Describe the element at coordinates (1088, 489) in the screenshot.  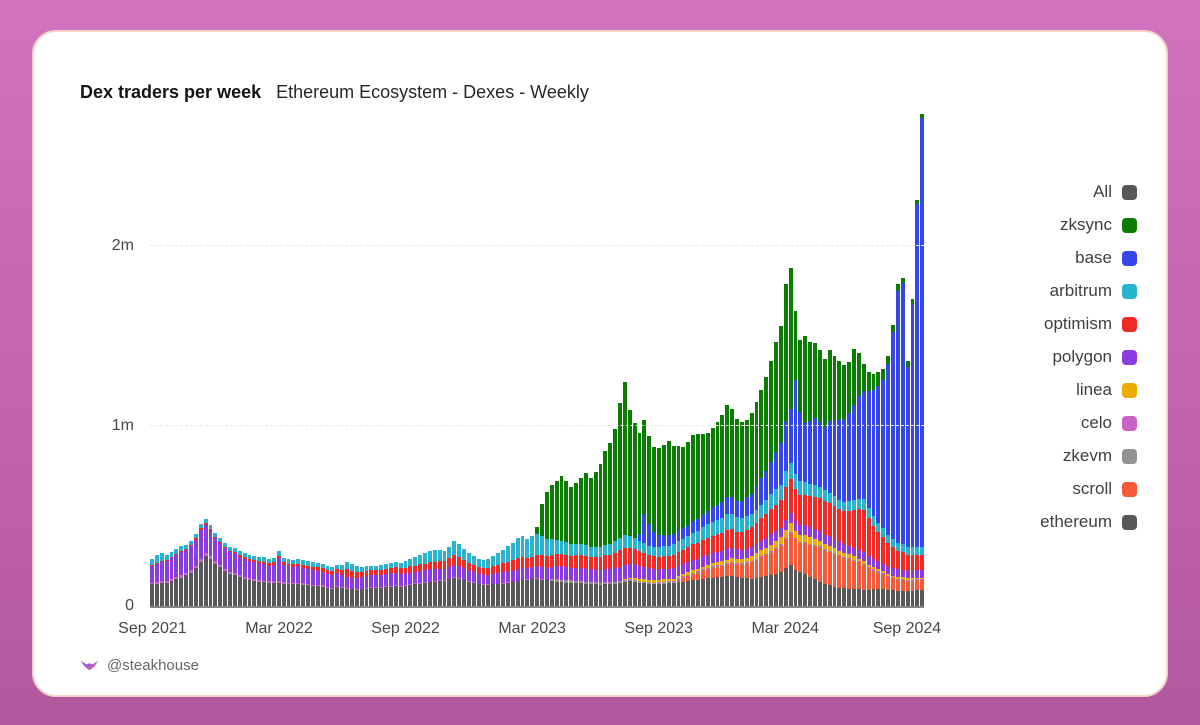
I see `legend-item-scroll: scroll` at that location.